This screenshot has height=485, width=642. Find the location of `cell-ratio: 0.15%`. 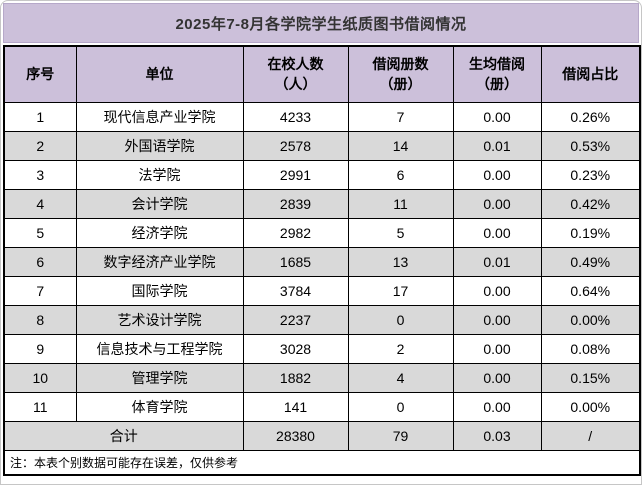

cell-ratio: 0.15% is located at coordinates (590, 378).